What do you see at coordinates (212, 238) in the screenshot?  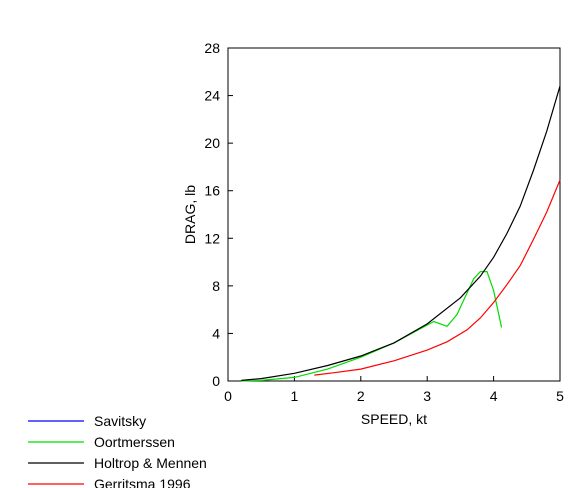 I see `y-tick-label: 12` at bounding box center [212, 238].